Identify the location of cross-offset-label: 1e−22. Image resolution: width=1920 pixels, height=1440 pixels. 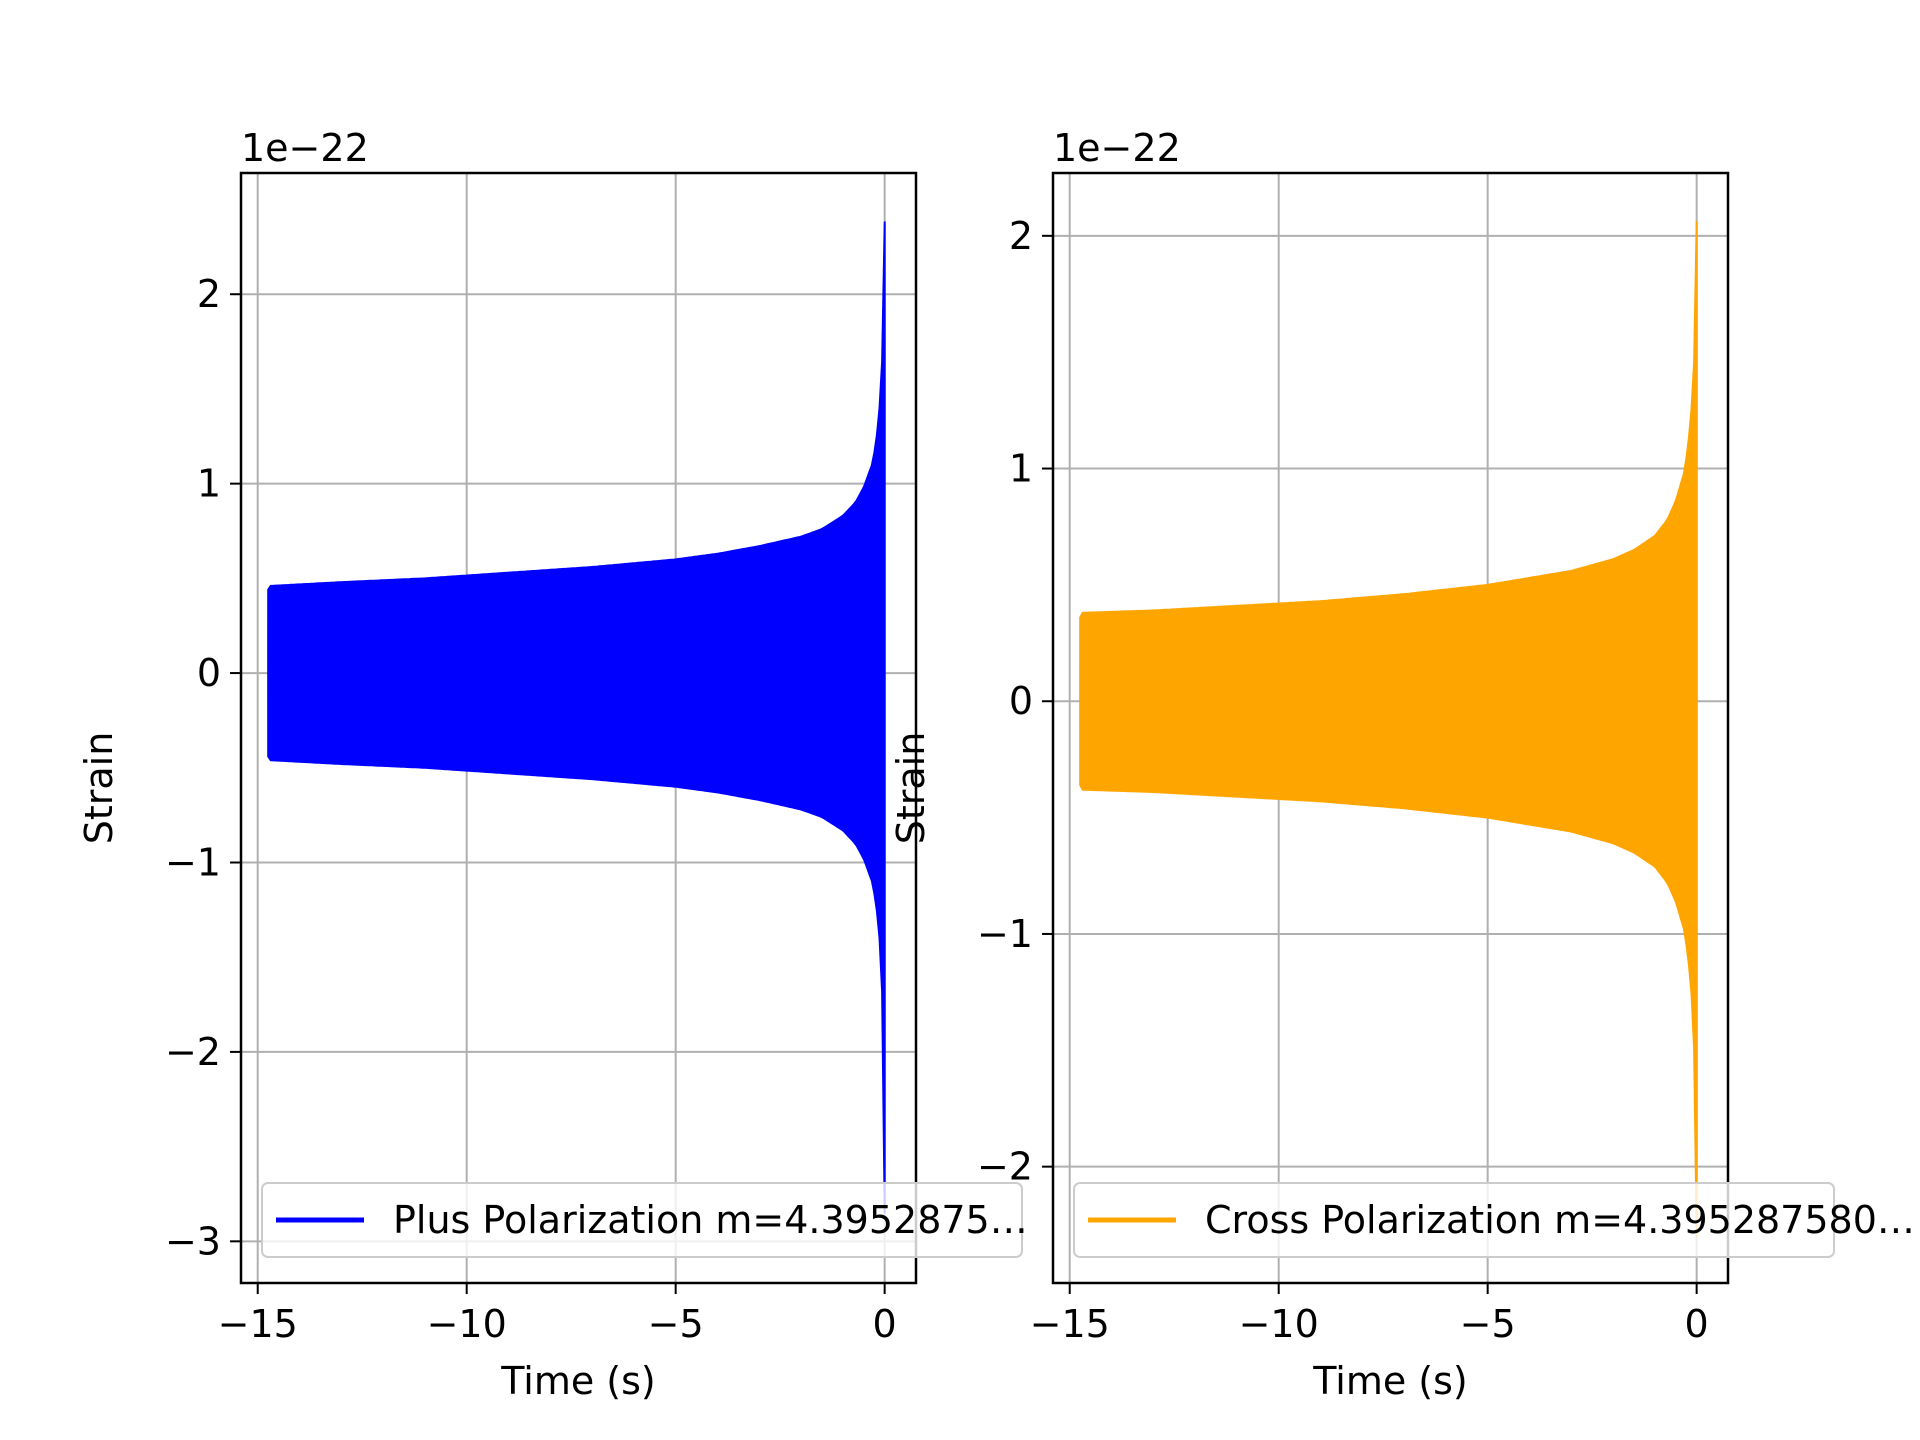
(1117, 148).